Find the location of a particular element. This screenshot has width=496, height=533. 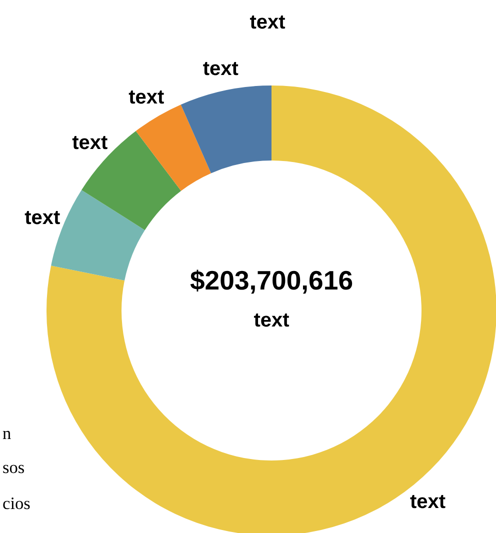

text: cios is located at coordinates (16, 503).